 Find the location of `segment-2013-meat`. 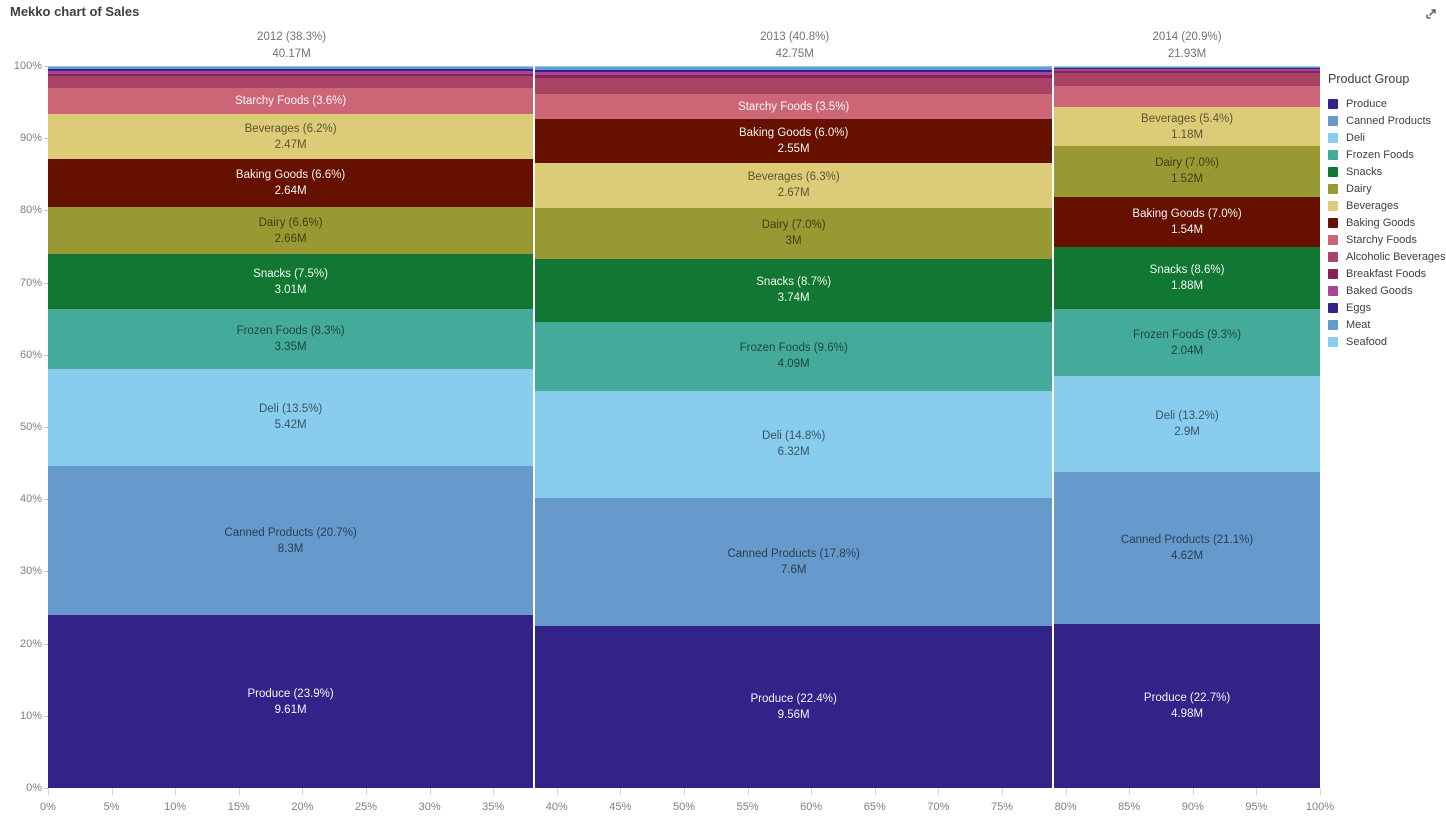

segment-2013-meat is located at coordinates (794, 68).